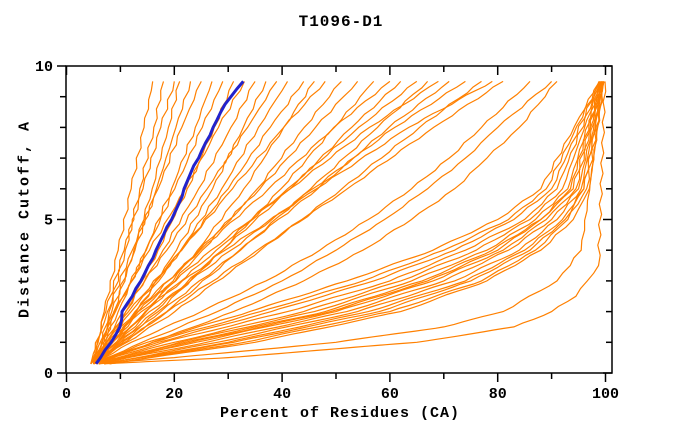  What do you see at coordinates (605, 394) in the screenshot?
I see `x-tick-label: 100` at bounding box center [605, 394].